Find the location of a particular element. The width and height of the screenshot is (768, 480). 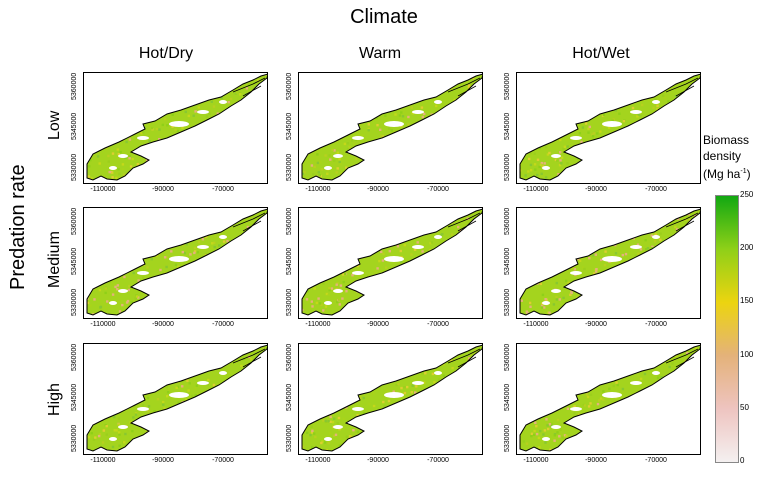

row-label-high: High is located at coordinates (54, 399).